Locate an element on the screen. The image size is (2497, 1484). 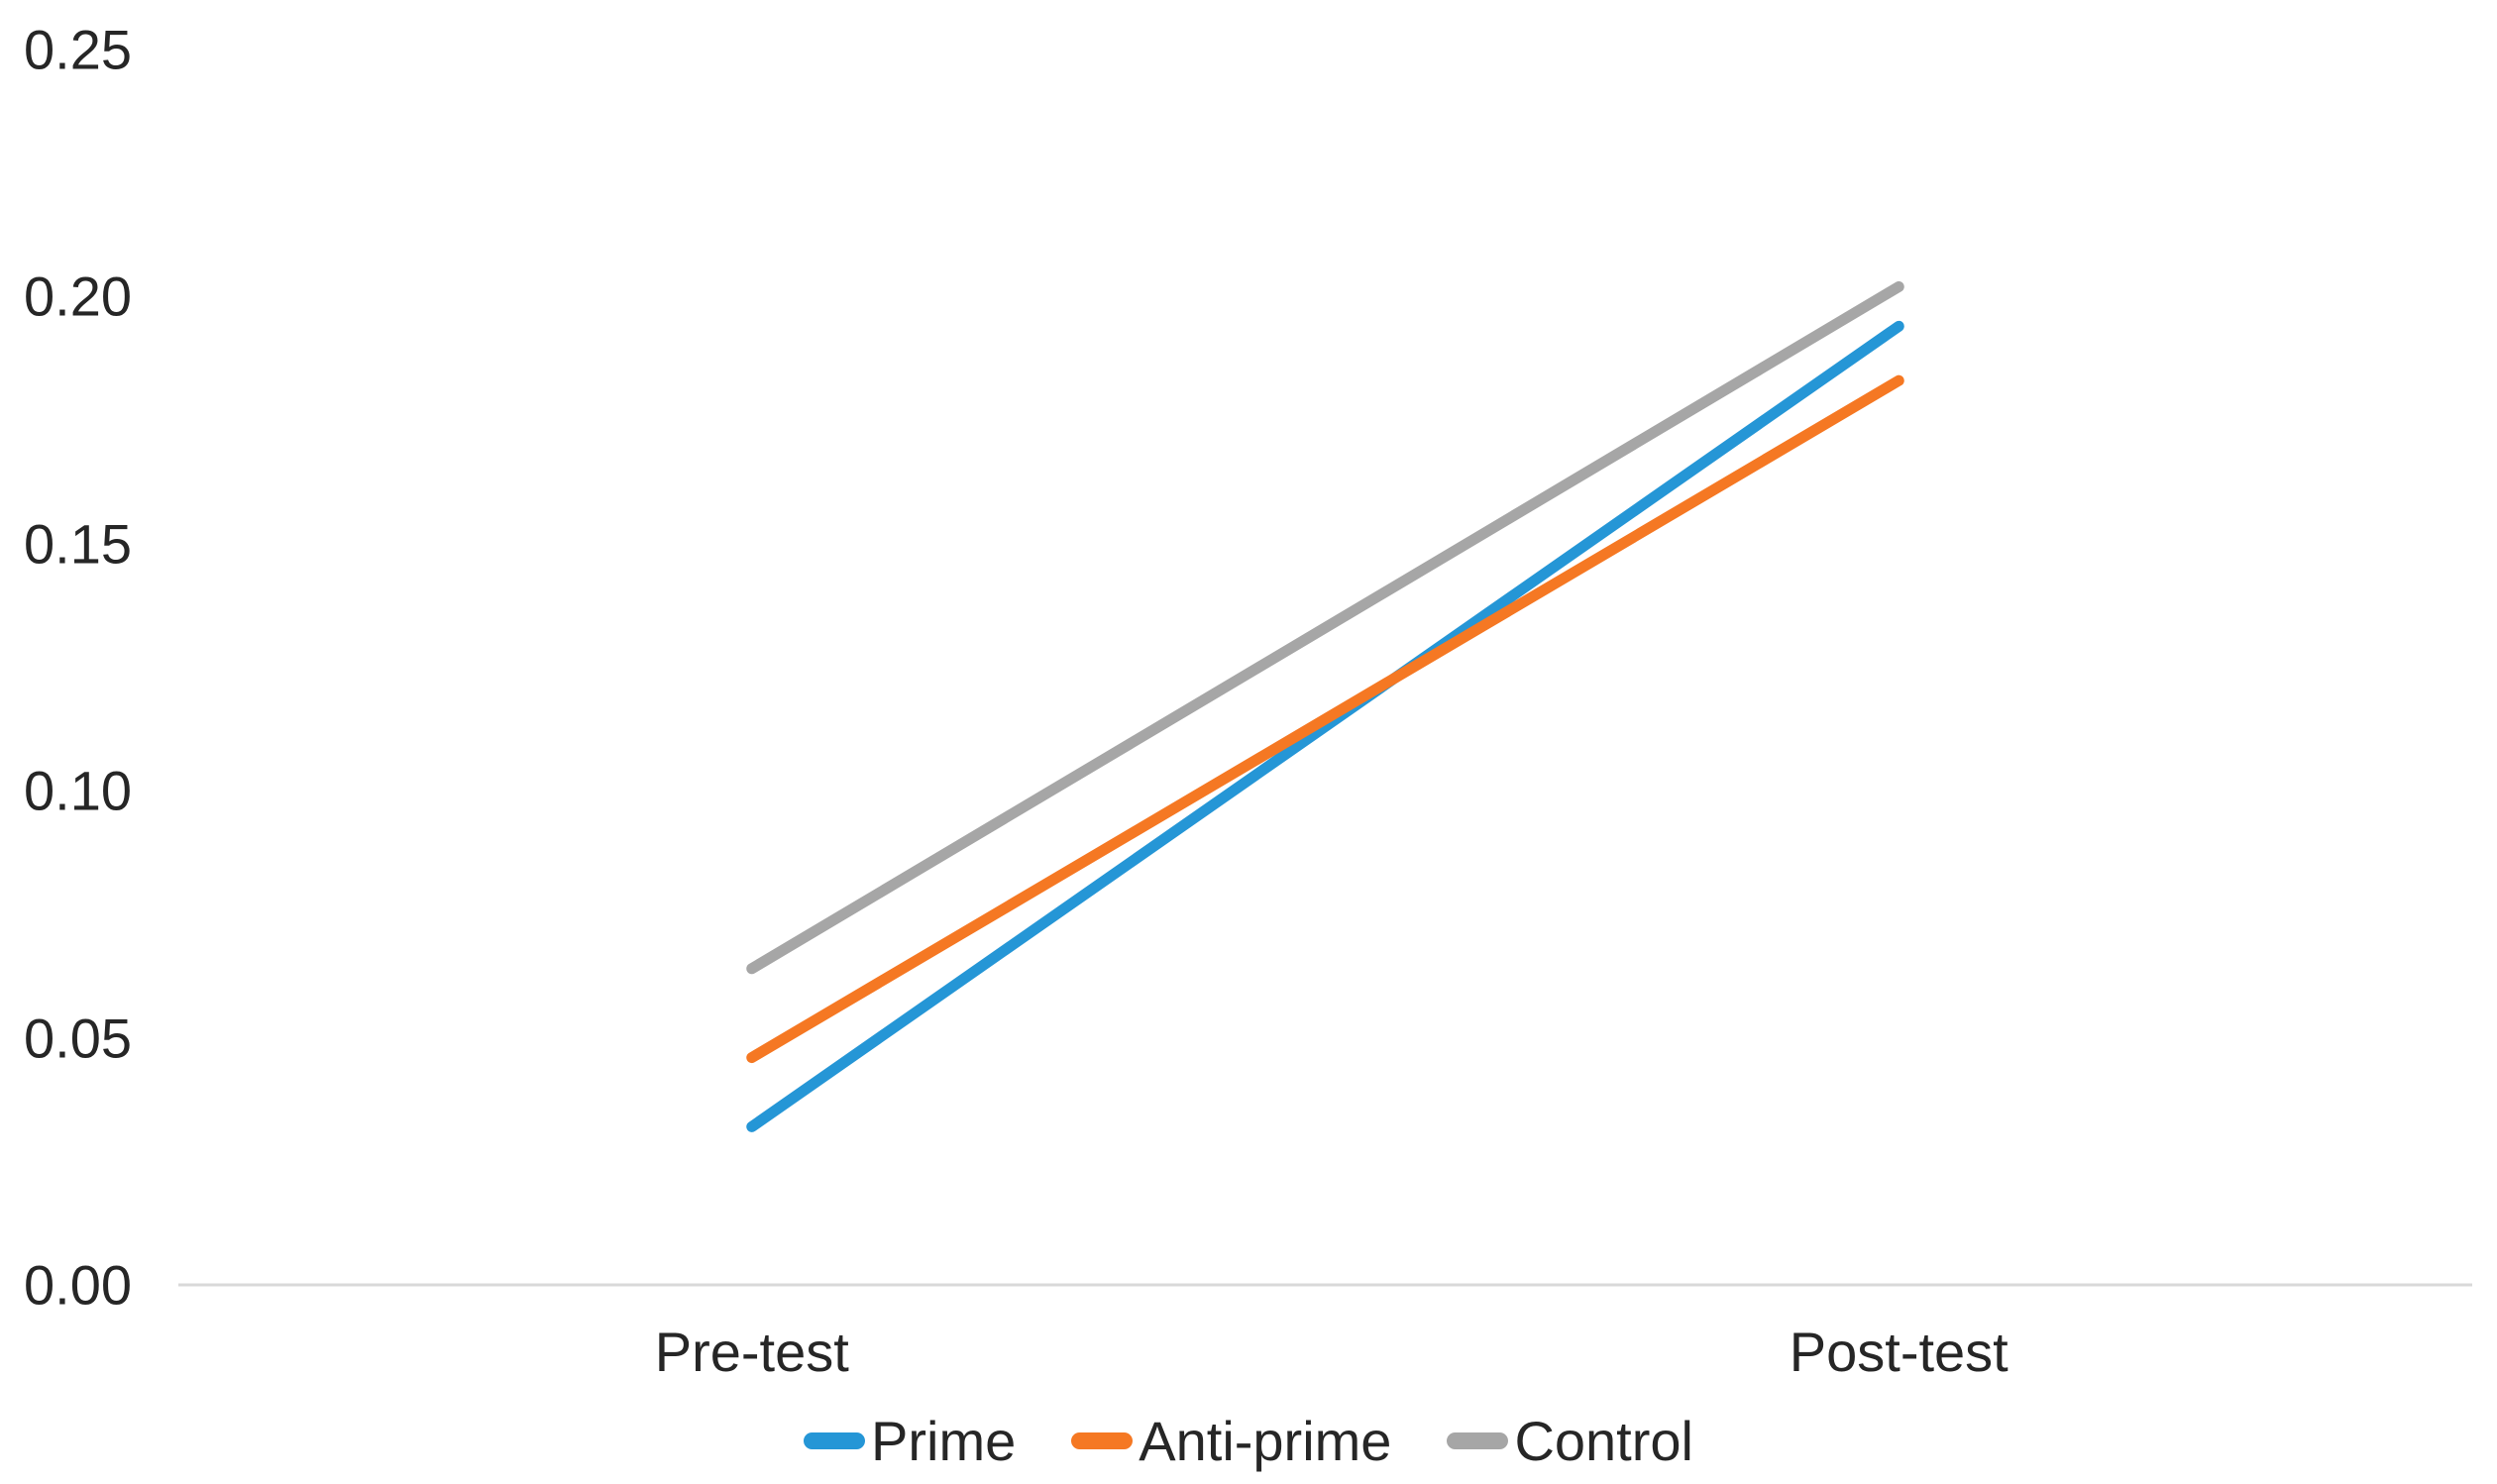
x-axis-label: Post-test is located at coordinates (1898, 1352).